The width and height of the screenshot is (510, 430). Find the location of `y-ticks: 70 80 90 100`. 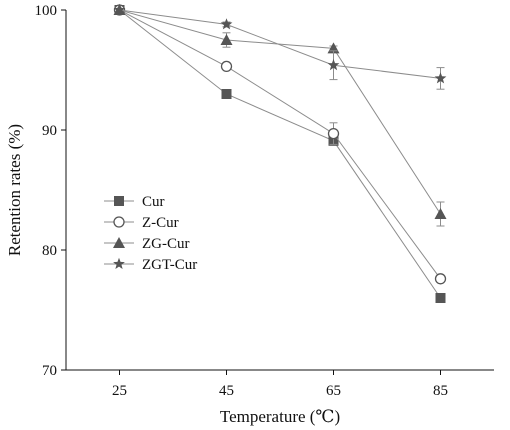

y-ticks: 70 80 90 100 is located at coordinates (50, 191).